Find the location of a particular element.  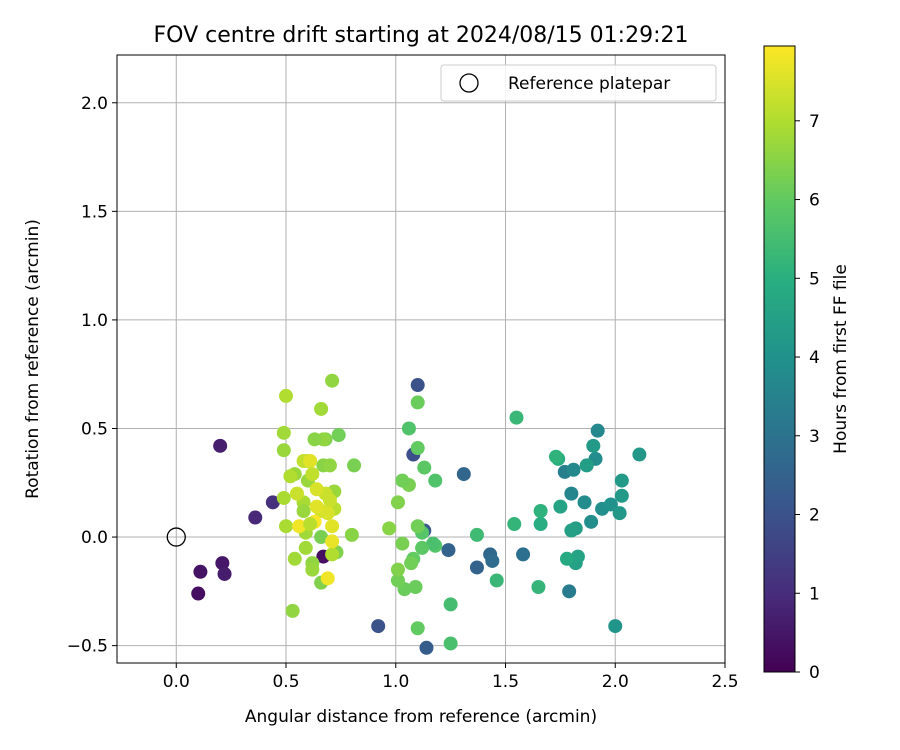

y-axis-ticks: −0.5 0.0 0.5 1.0 1.5 2.0 is located at coordinates (92, 375).